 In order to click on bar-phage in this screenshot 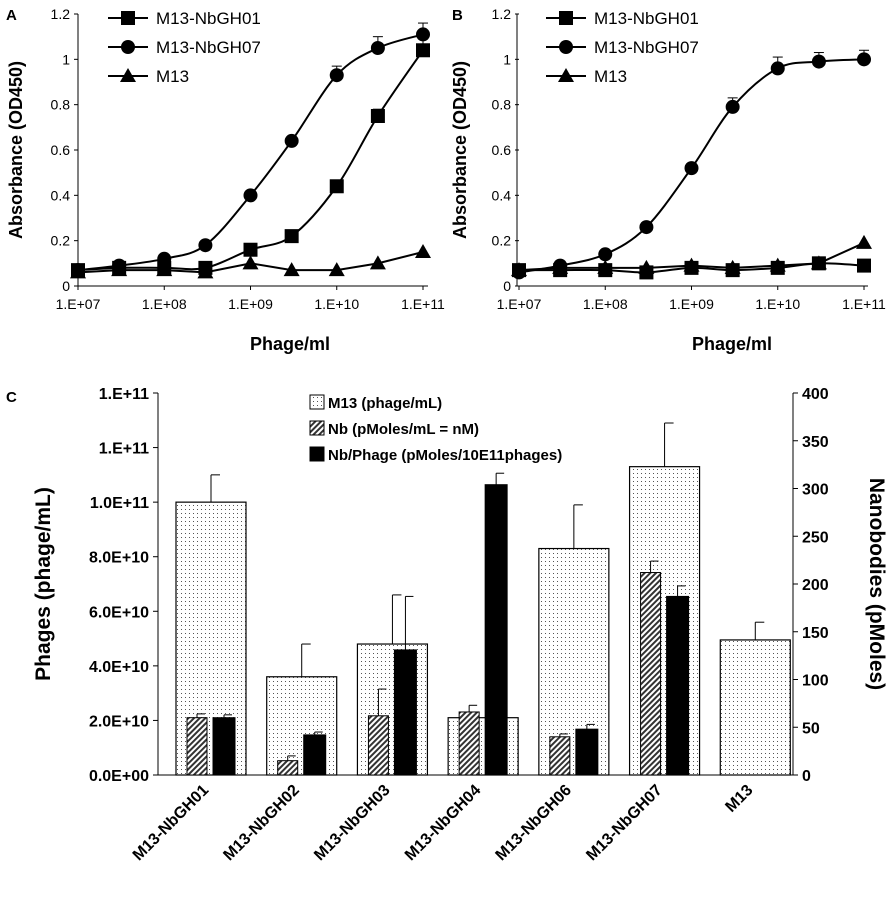, I will do `click(755, 707)`.